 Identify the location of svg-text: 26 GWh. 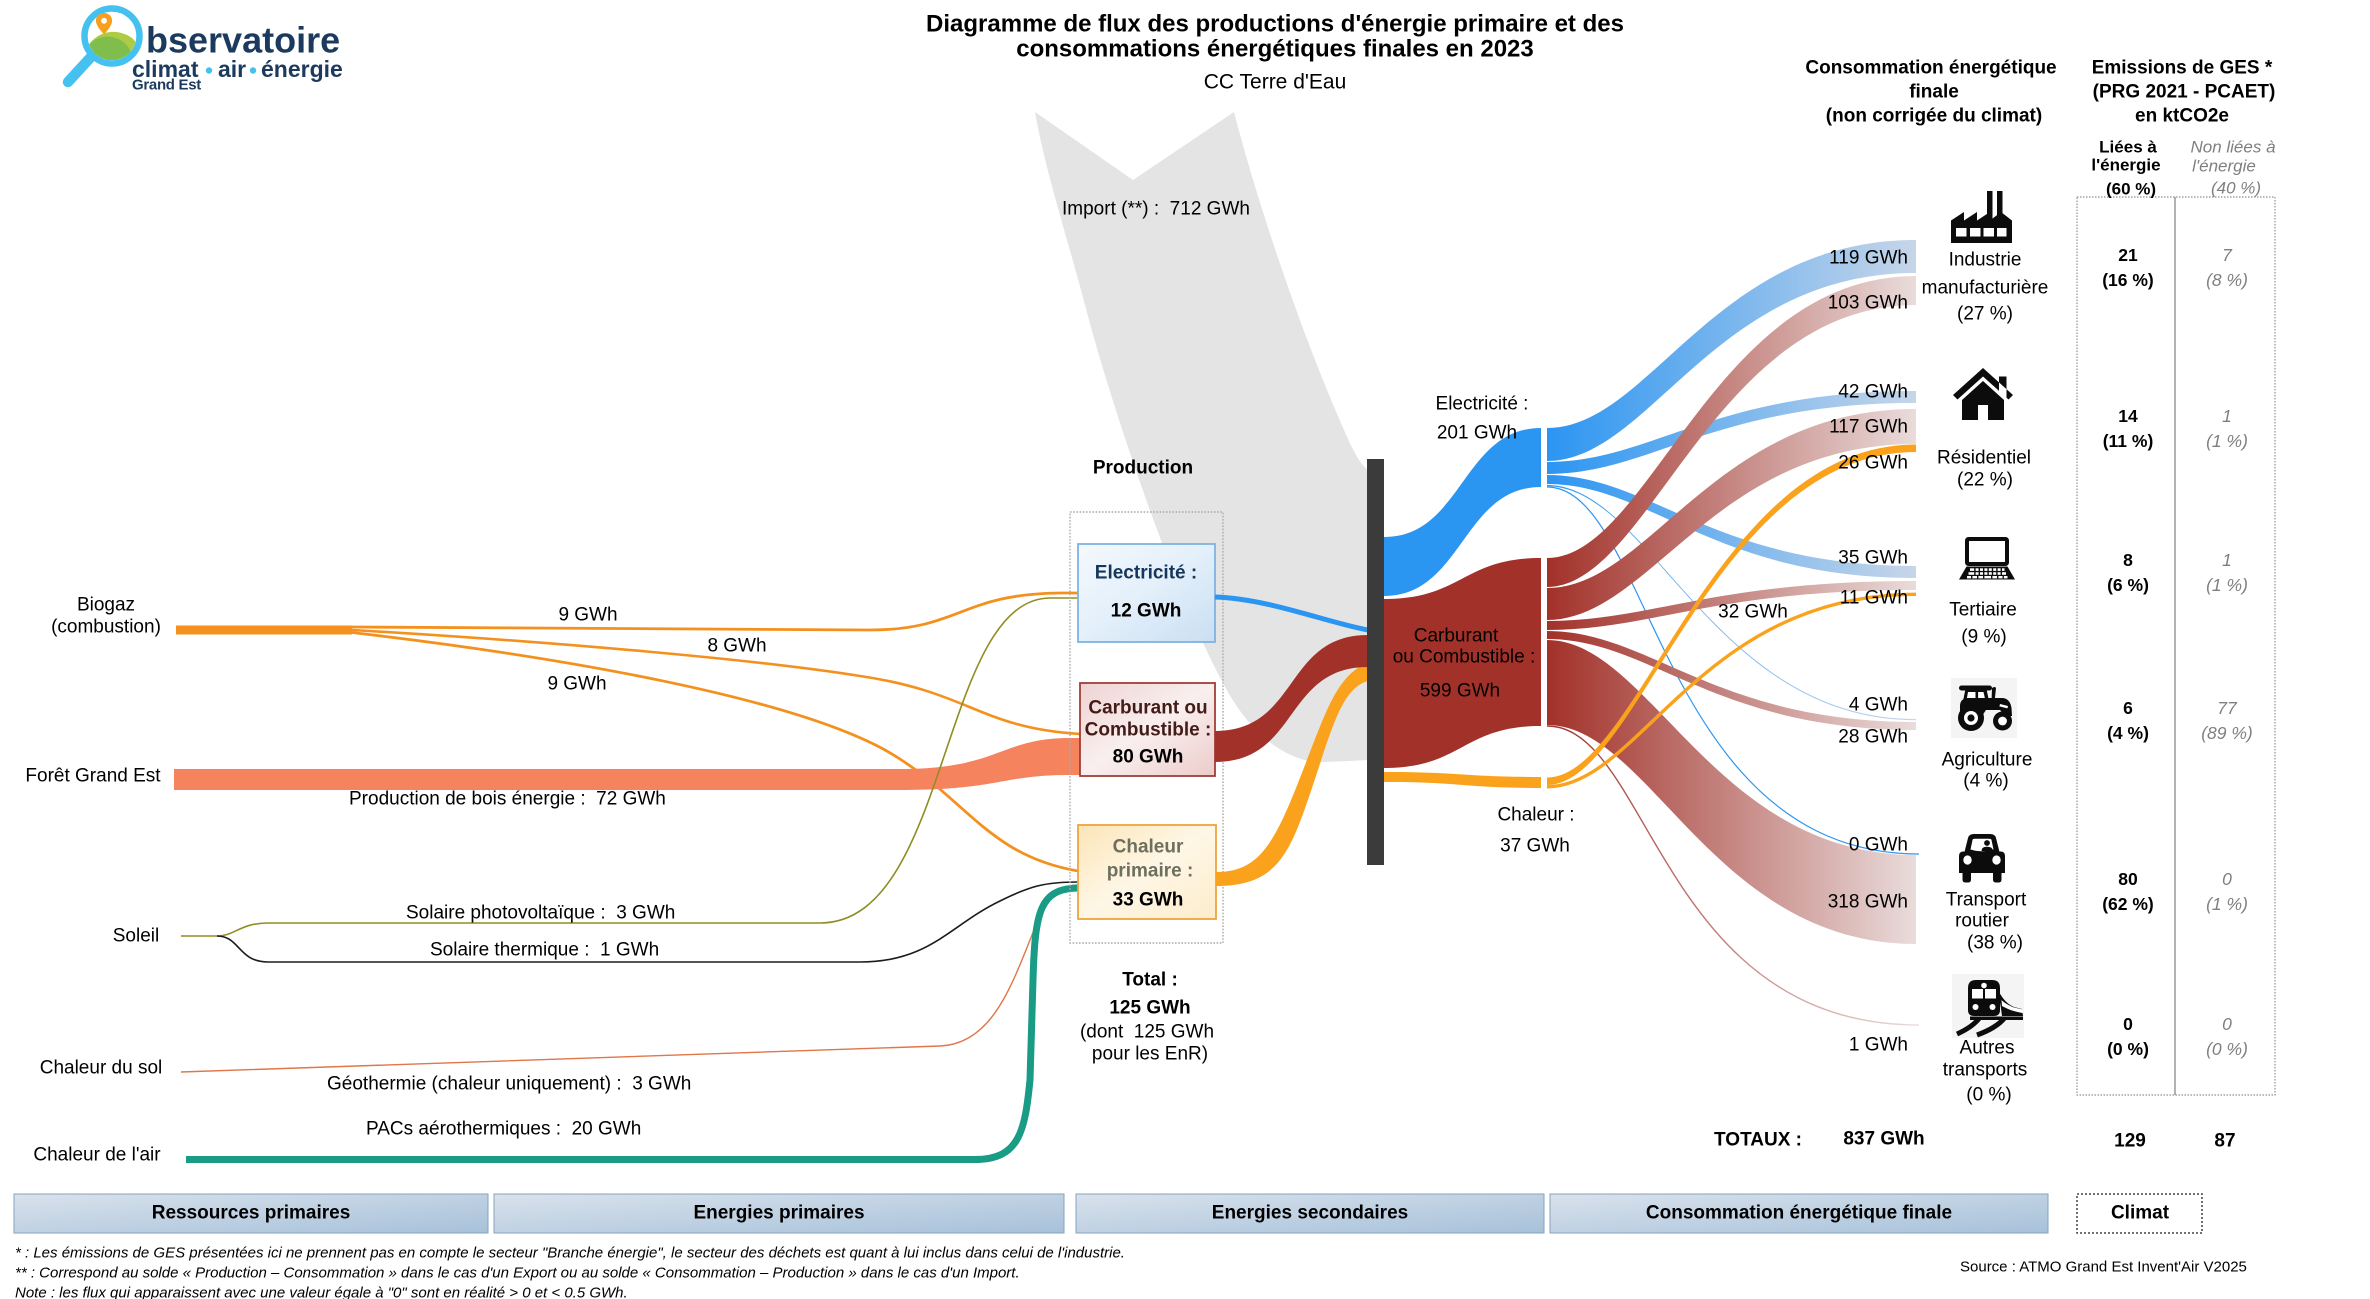
(1873, 463).